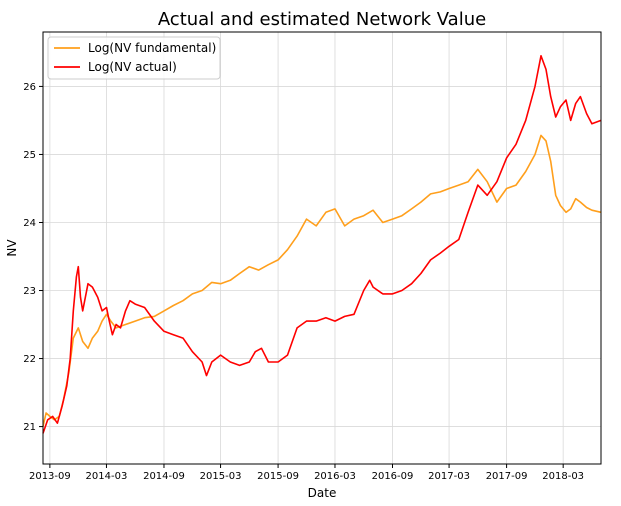  Describe the element at coordinates (221, 476) in the screenshot. I see `x-tick-label: 2015-03` at that location.